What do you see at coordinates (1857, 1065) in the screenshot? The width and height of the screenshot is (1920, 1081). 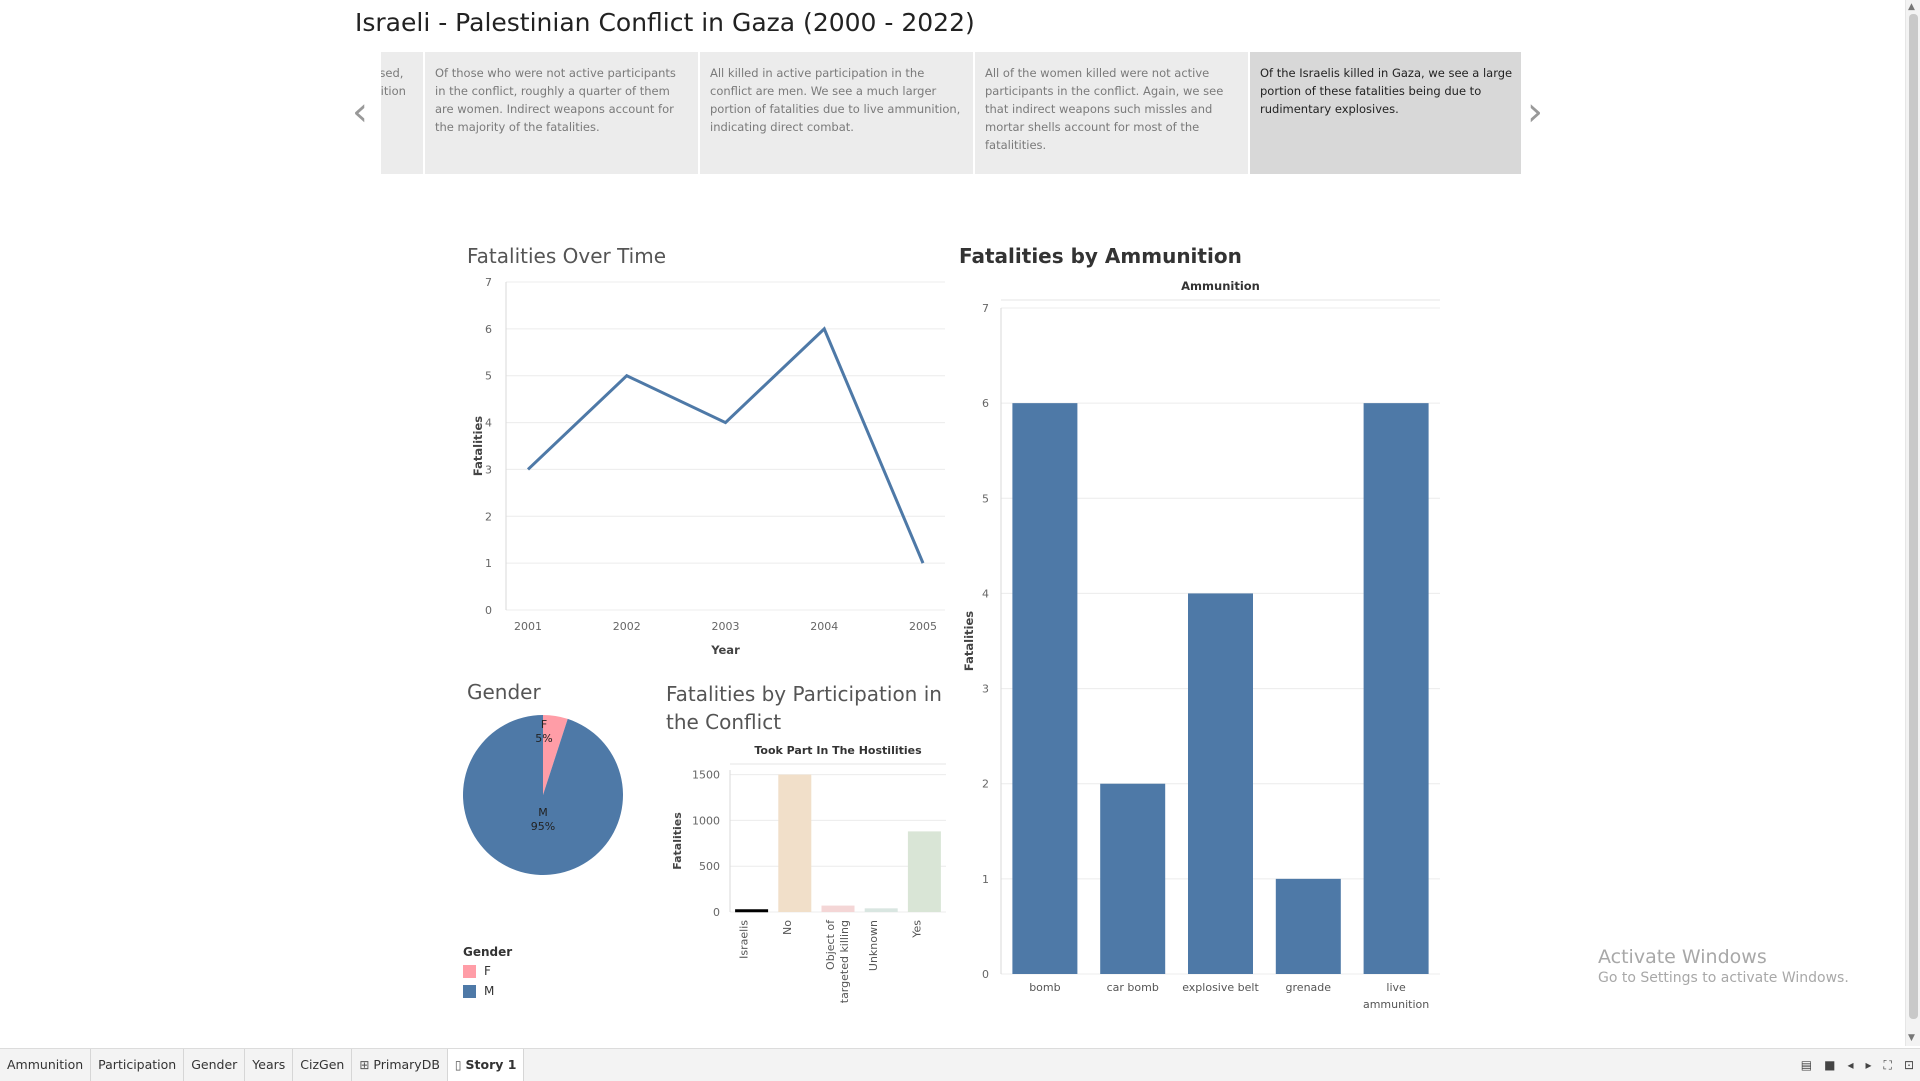 I see `tab-bar-controls: ▤ ■ ◂ ▸ ⛶ ⊡` at bounding box center [1857, 1065].